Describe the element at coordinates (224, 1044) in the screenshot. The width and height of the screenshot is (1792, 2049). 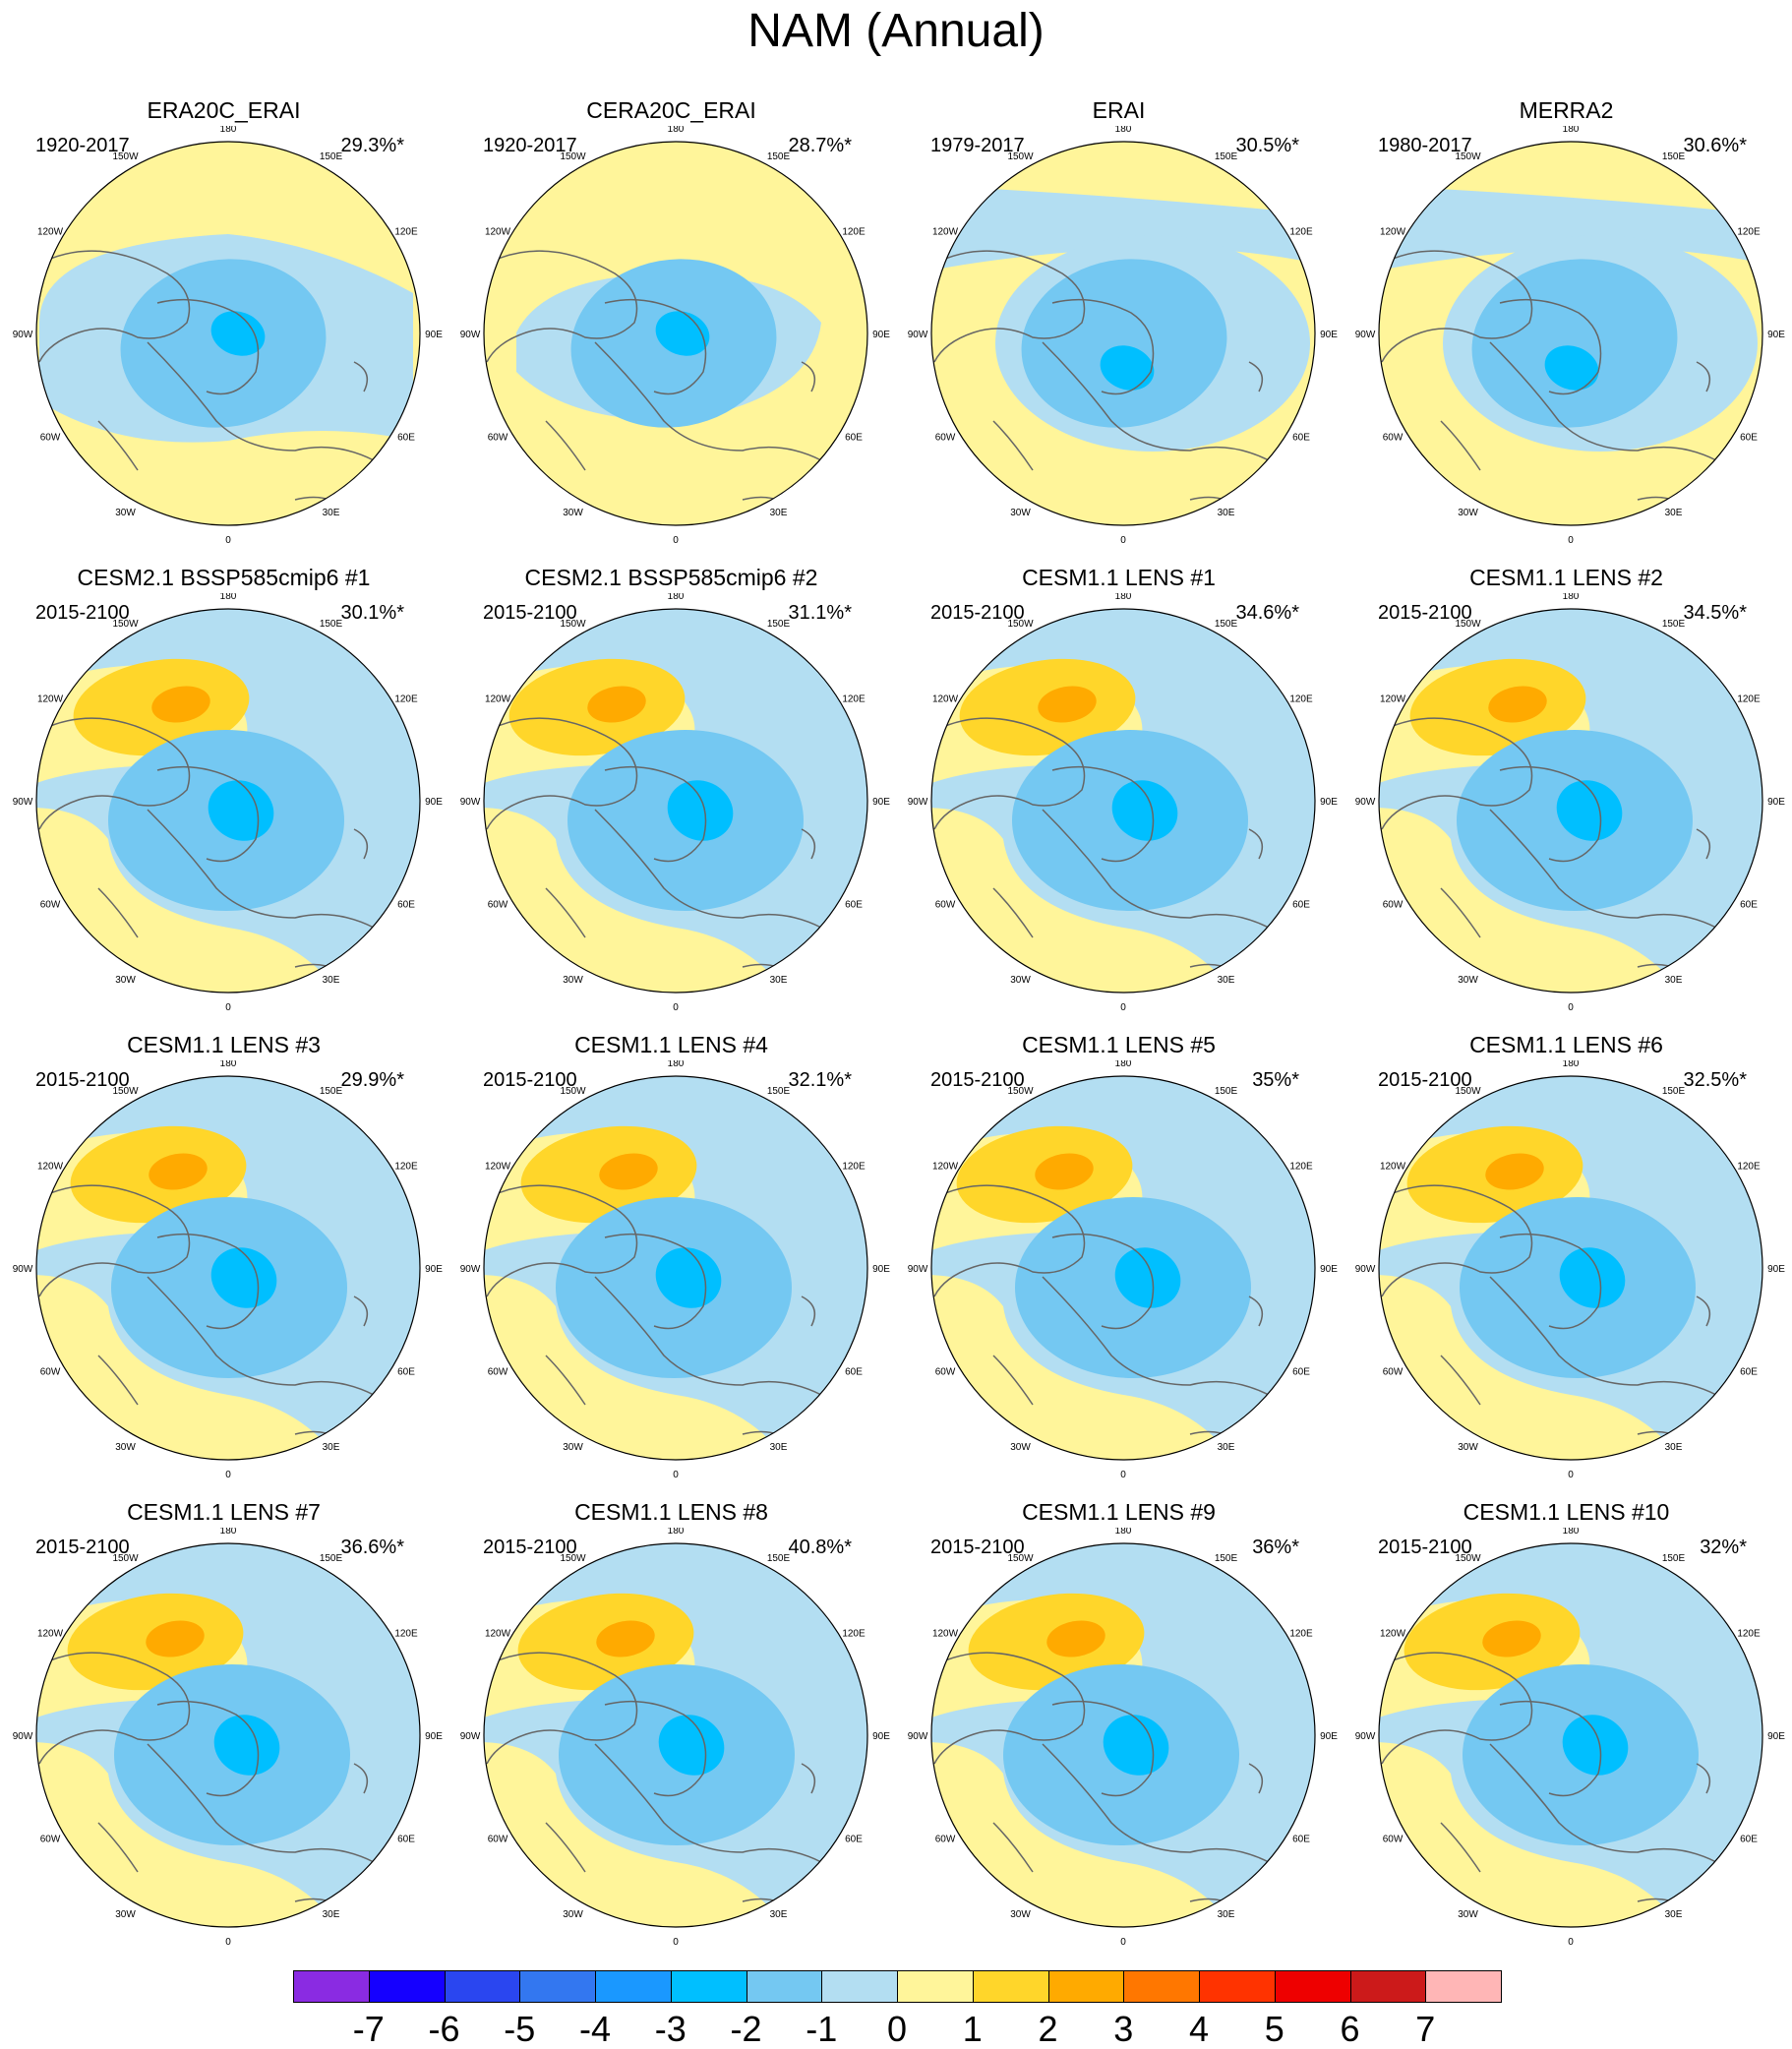
I see `panel-title: CESM1.1 LENS #3` at that location.